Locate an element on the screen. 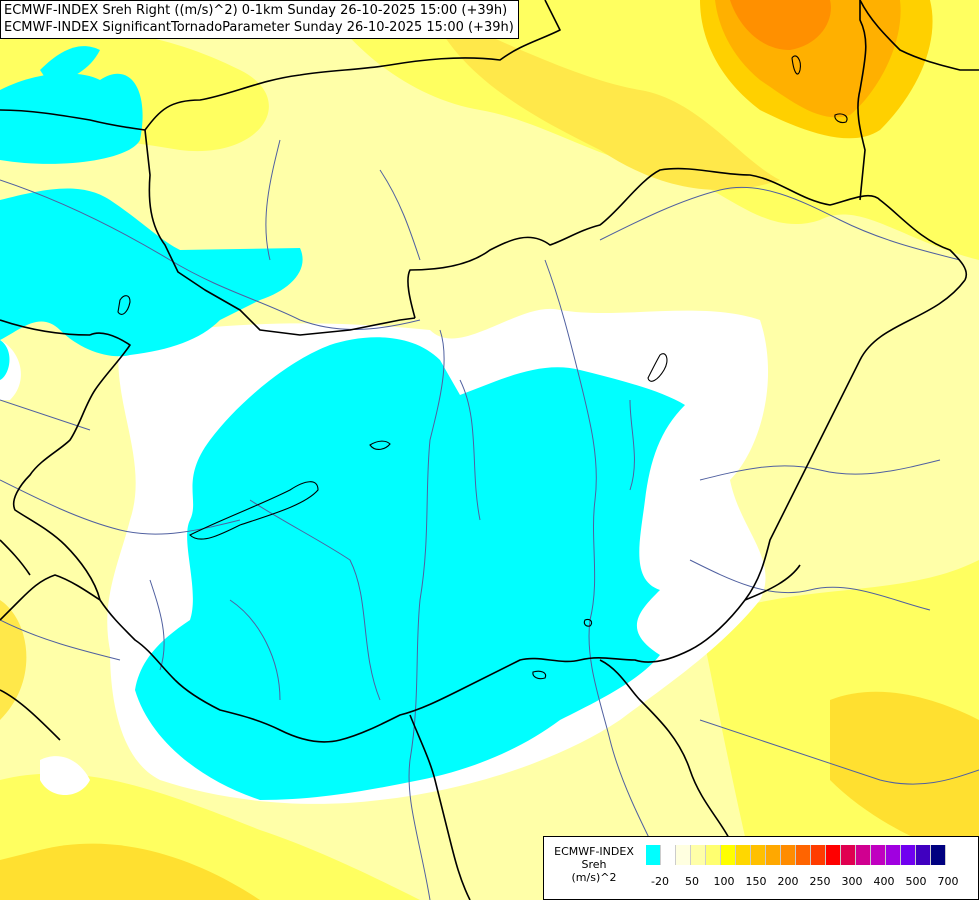  orange-max-zone is located at coordinates (816, 69).